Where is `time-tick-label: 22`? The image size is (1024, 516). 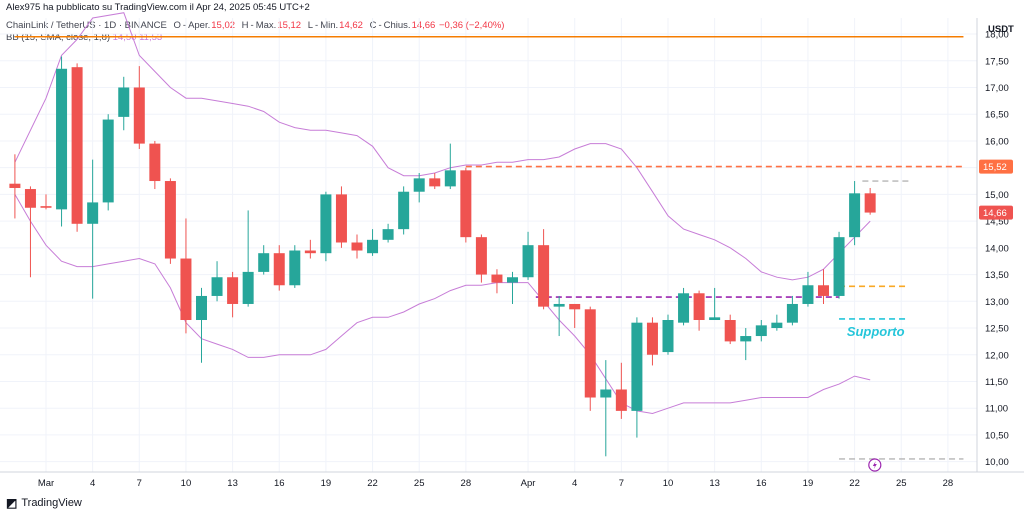 time-tick-label: 22 is located at coordinates (372, 483).